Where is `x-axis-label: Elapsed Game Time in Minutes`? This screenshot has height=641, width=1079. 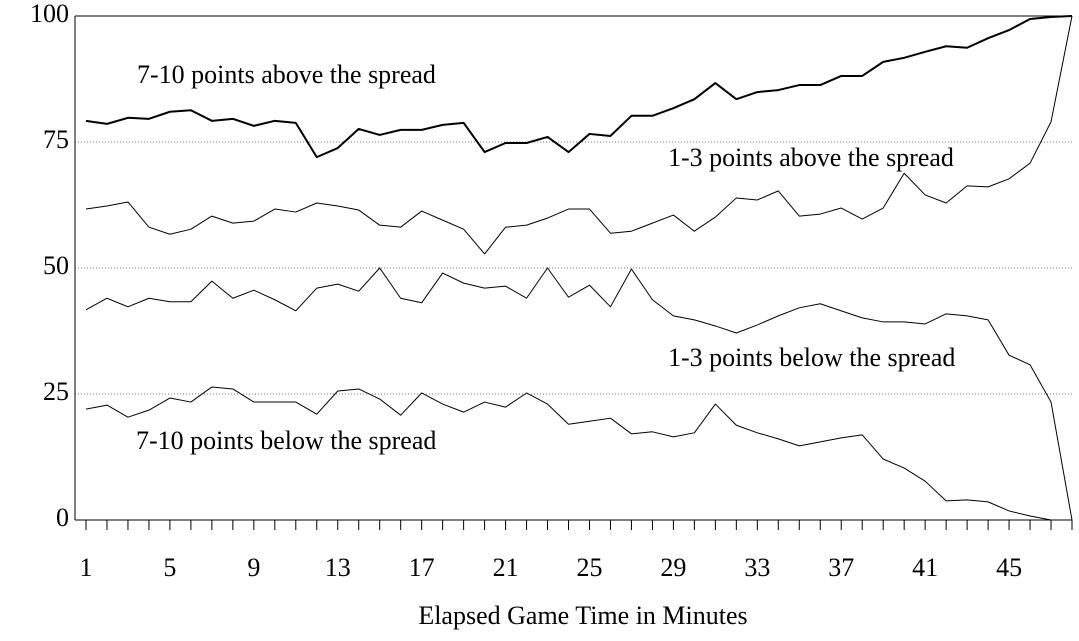 x-axis-label: Elapsed Game Time in Minutes is located at coordinates (582, 615).